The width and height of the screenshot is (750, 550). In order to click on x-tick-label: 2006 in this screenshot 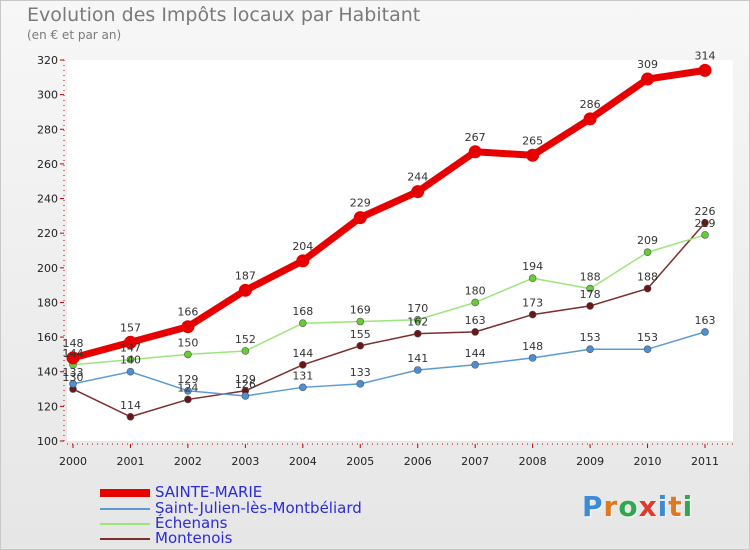, I will do `click(418, 461)`.